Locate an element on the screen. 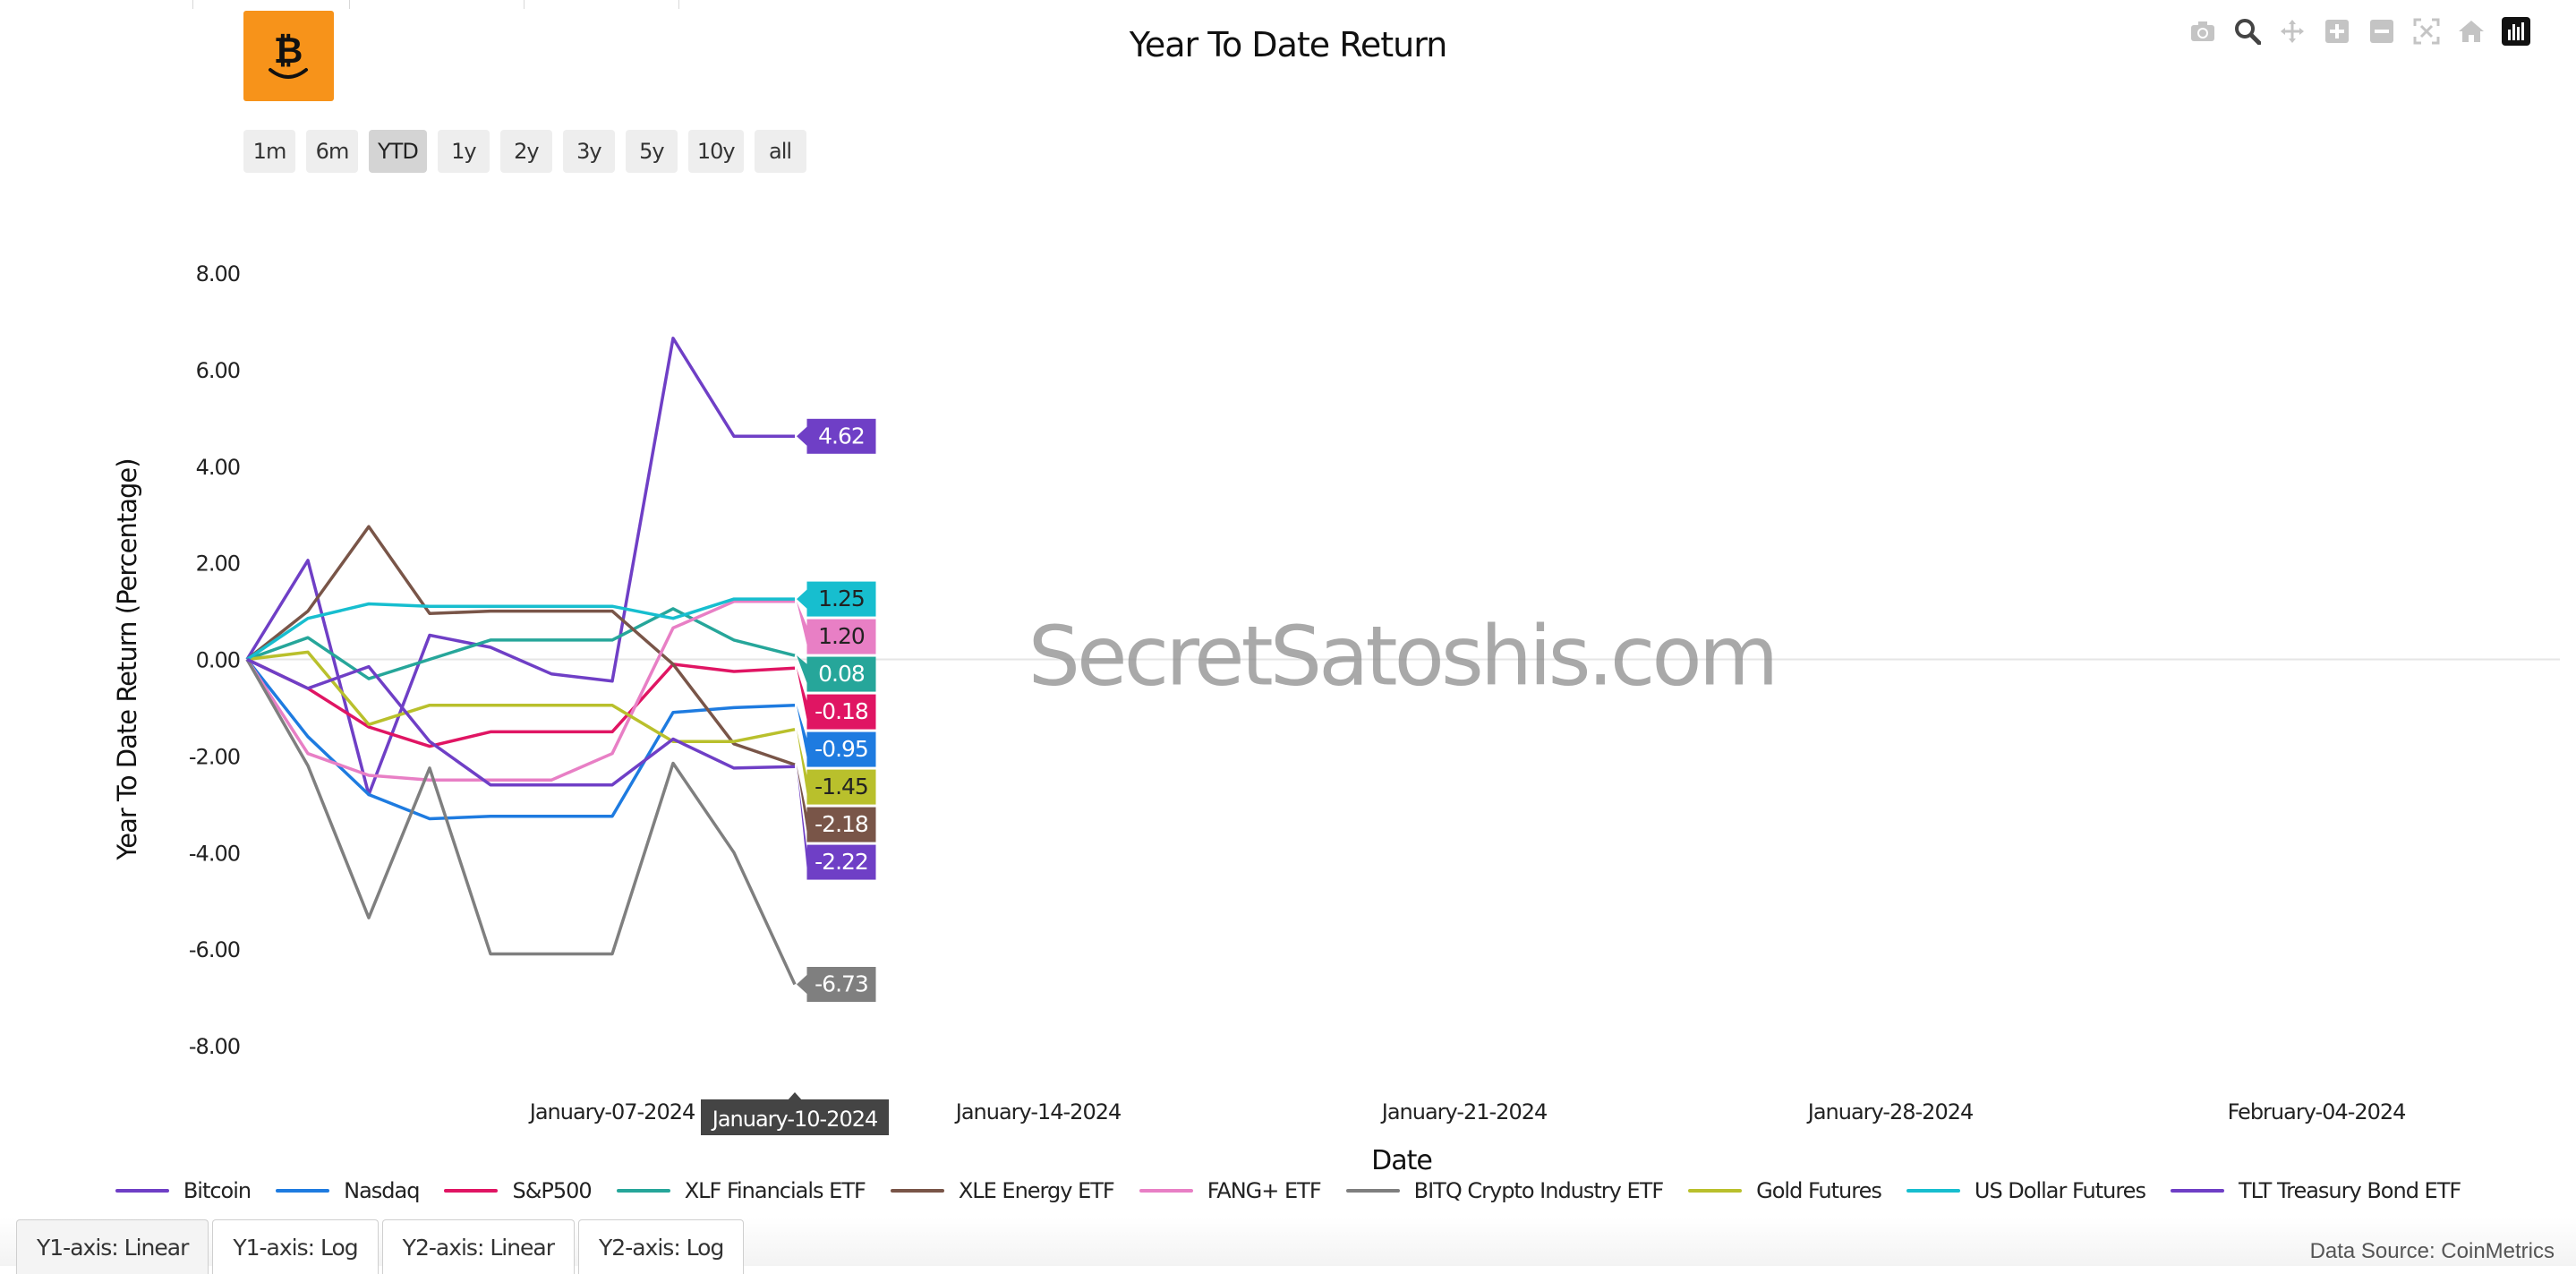  y-tick-label: 0.00 is located at coordinates (218, 660).